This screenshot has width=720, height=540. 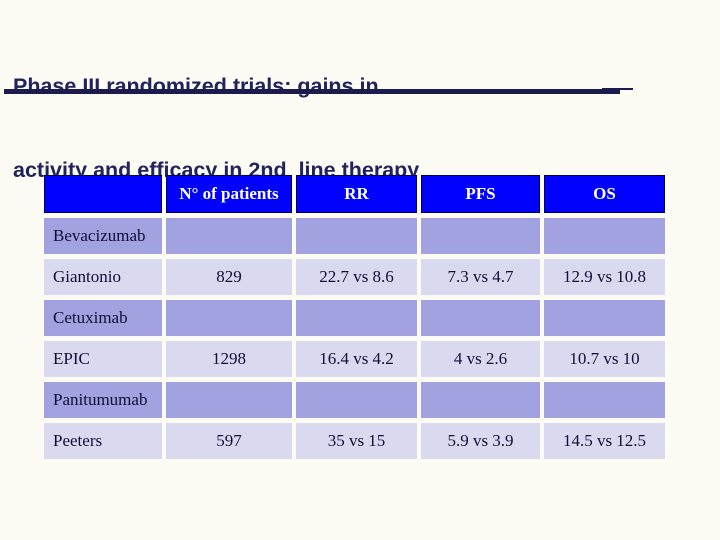 I want to click on column-header-rr: RR, so click(x=356, y=194).